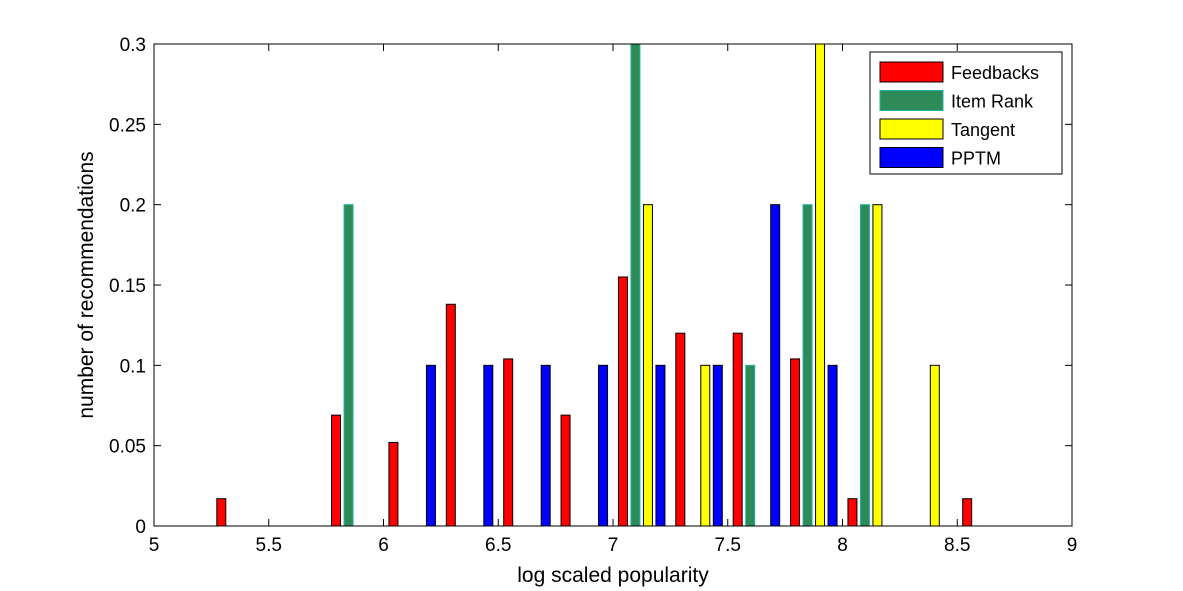  What do you see at coordinates (133, 206) in the screenshot?
I see `y-tick-label: 0.2` at bounding box center [133, 206].